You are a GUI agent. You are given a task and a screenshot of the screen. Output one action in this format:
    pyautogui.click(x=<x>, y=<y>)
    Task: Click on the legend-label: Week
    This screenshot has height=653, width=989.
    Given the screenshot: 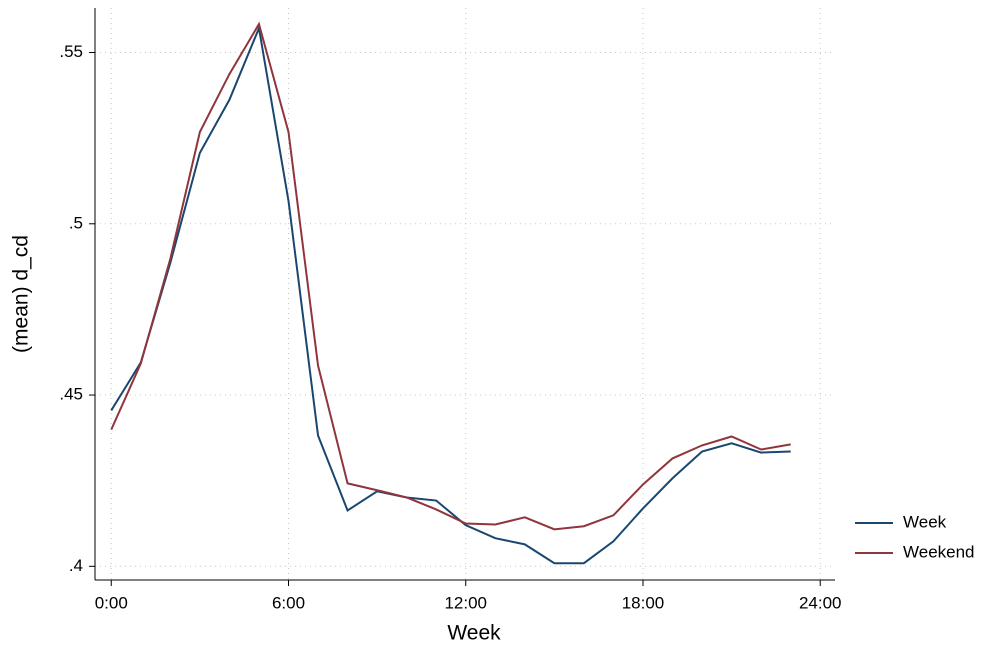 What is the action you would take?
    pyautogui.click(x=925, y=521)
    